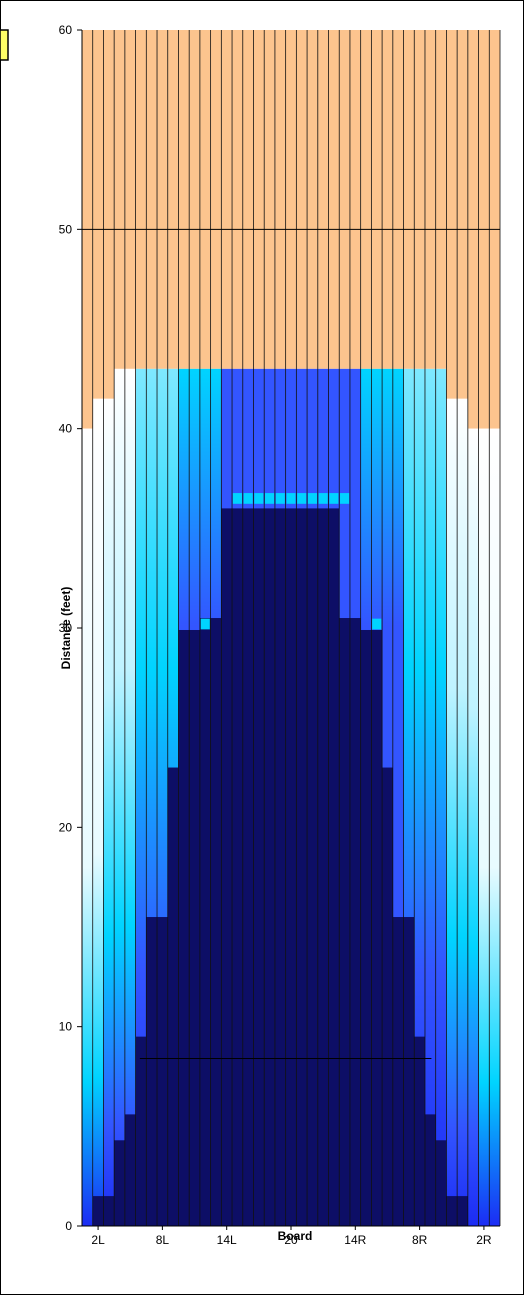 This screenshot has width=525, height=1296. What do you see at coordinates (68, 1226) in the screenshot?
I see `y-tick-label-0: 0` at bounding box center [68, 1226].